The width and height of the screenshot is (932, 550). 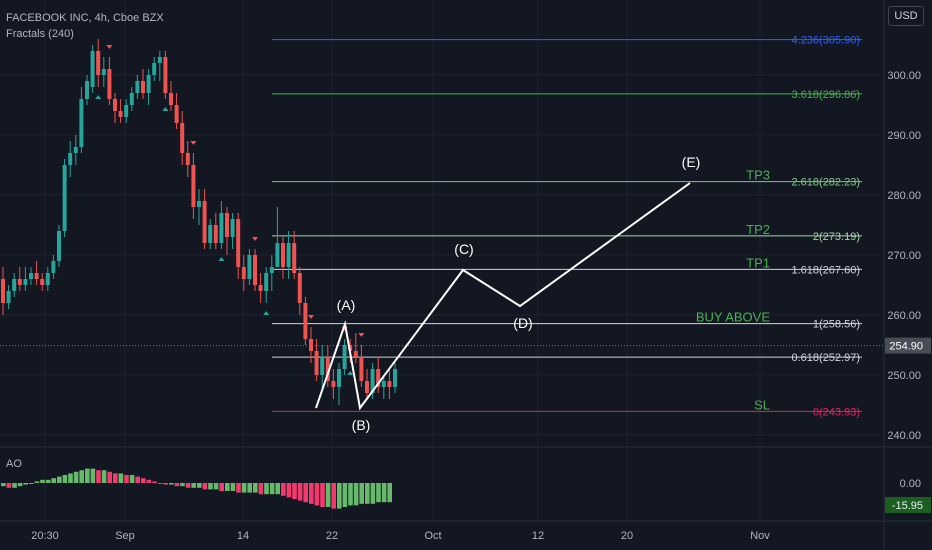 I want to click on ao-label: AO, so click(x=14, y=464).